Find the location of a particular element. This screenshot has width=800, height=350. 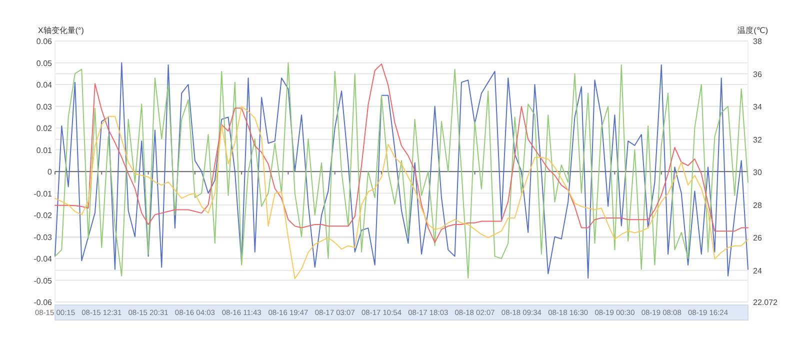

y-tick-label: -0.04 is located at coordinates (43, 259).